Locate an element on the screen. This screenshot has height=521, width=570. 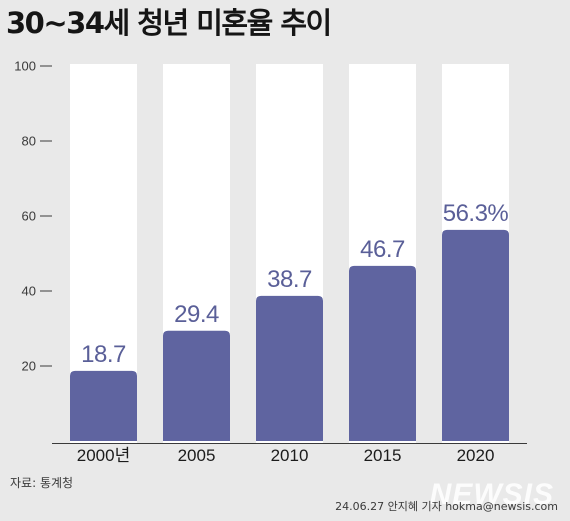
x-category-label: 2015 is located at coordinates (383, 455).